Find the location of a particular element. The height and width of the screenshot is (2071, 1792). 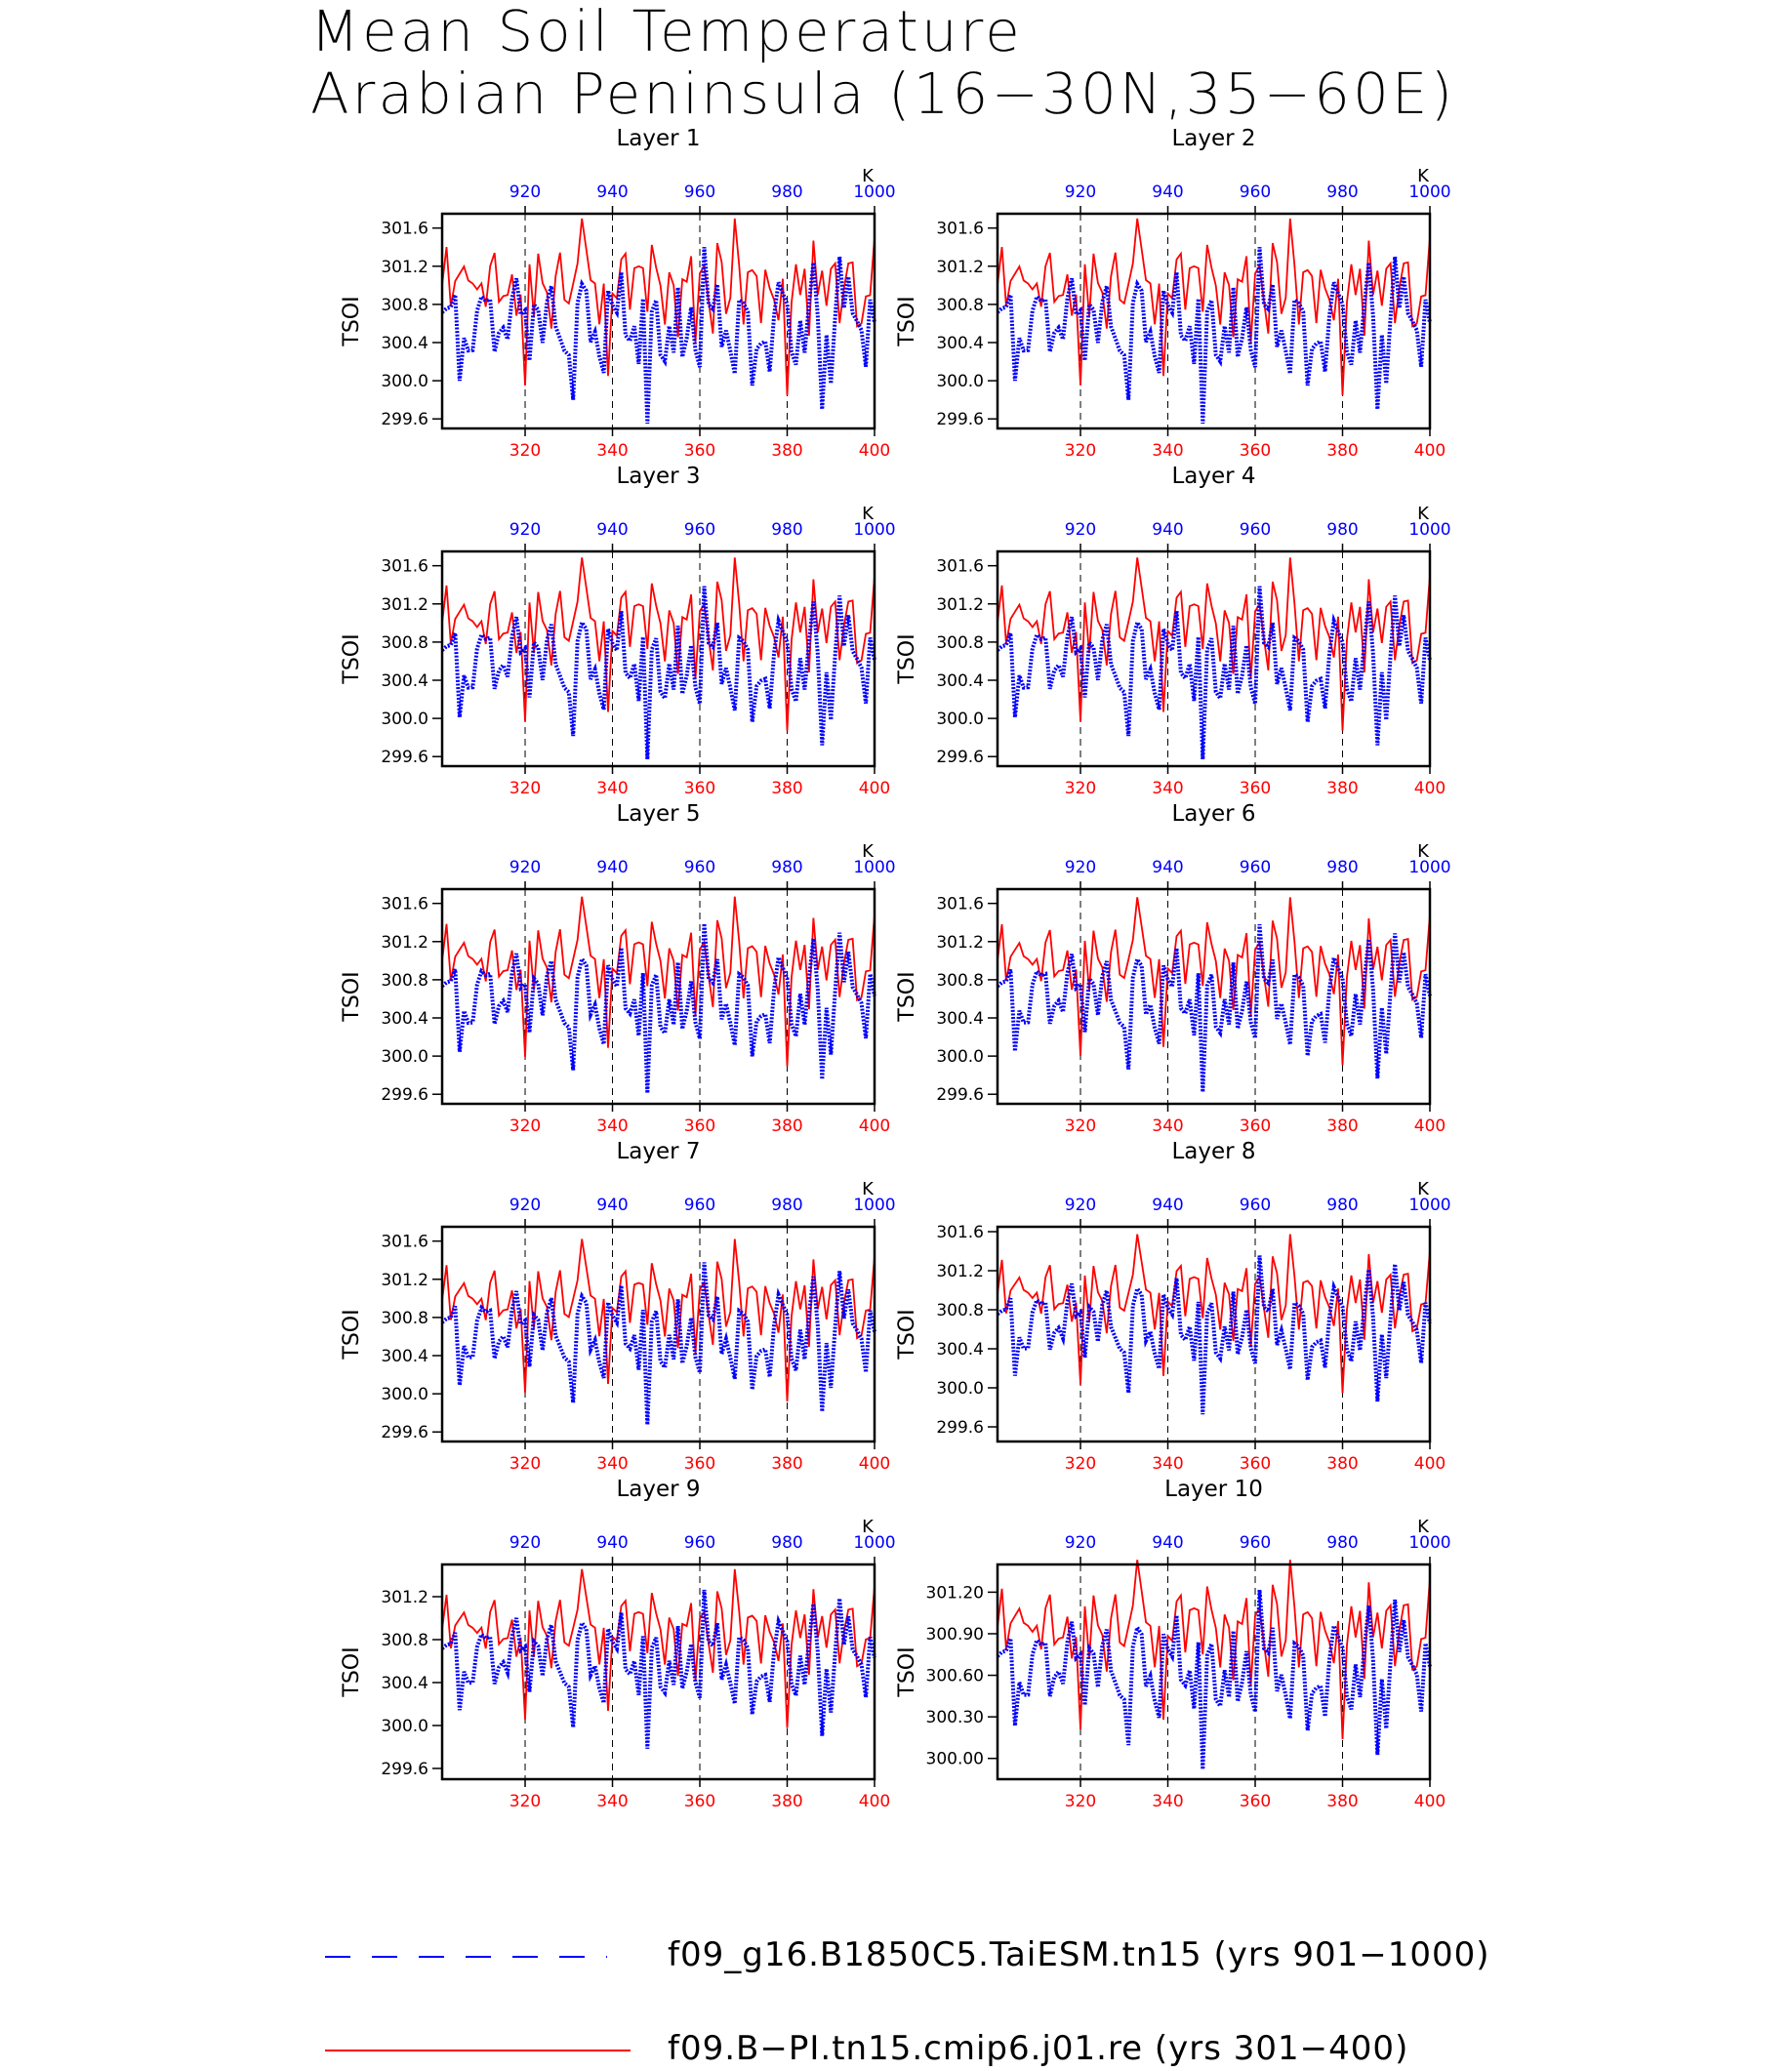

title-line-2: Arabian Peninsula (16−30N,35−60E) is located at coordinates (883, 94).